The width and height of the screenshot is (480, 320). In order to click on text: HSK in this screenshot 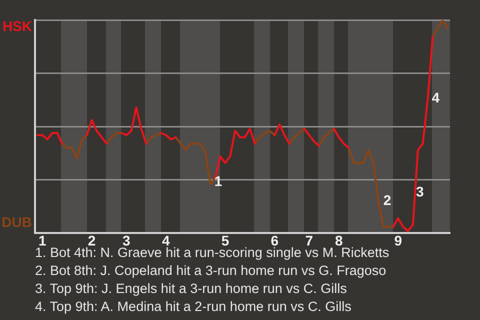, I will do `click(17, 26)`.